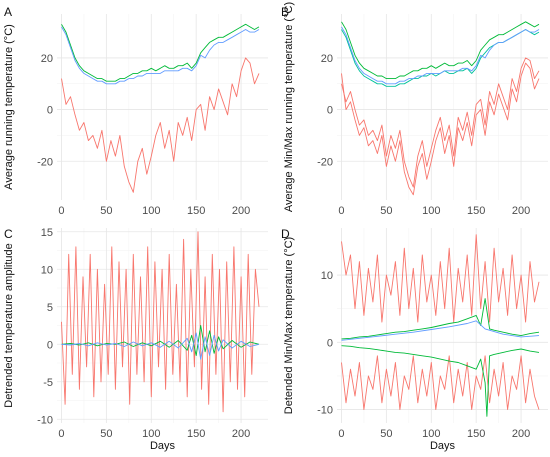 This screenshot has width=550, height=457. What do you see at coordinates (289, 325) in the screenshot?
I see `y-axis-title: Detended Min/Max temperature (°C)` at bounding box center [289, 325].